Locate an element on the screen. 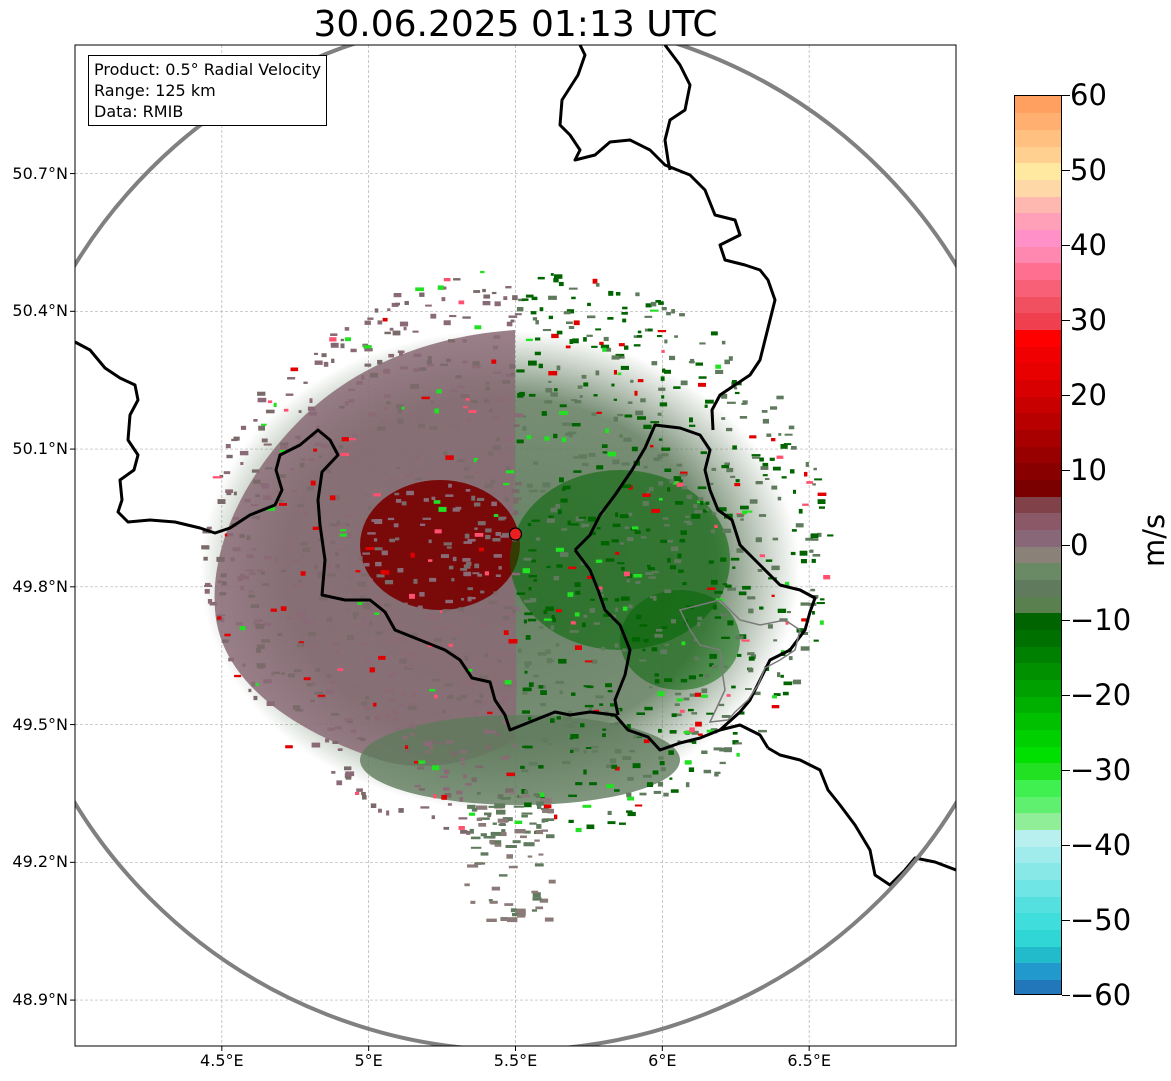 Image resolution: width=1171 pixels, height=1081 pixels. border-belgium-germany-north is located at coordinates (667, 238).